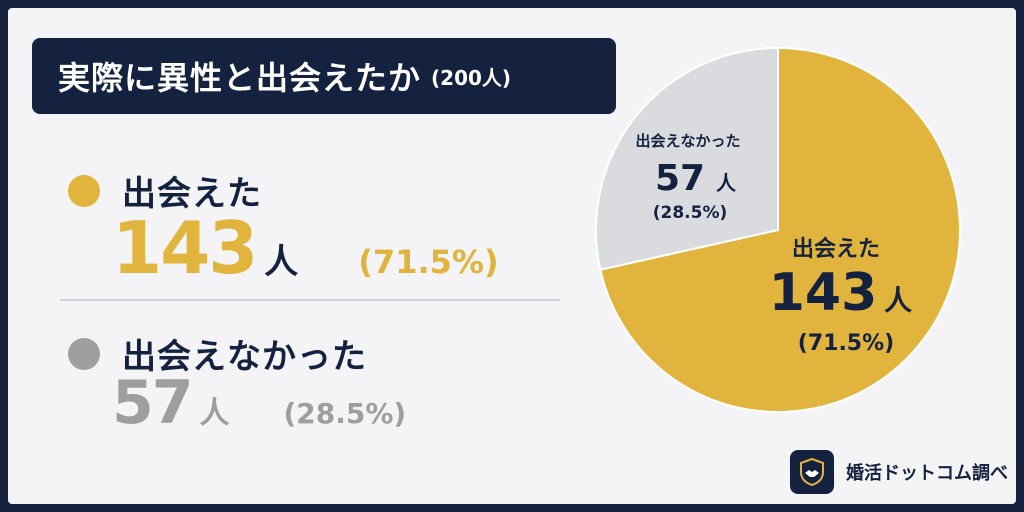 This screenshot has width=1024, height=512. I want to click on divider, so click(310, 300).